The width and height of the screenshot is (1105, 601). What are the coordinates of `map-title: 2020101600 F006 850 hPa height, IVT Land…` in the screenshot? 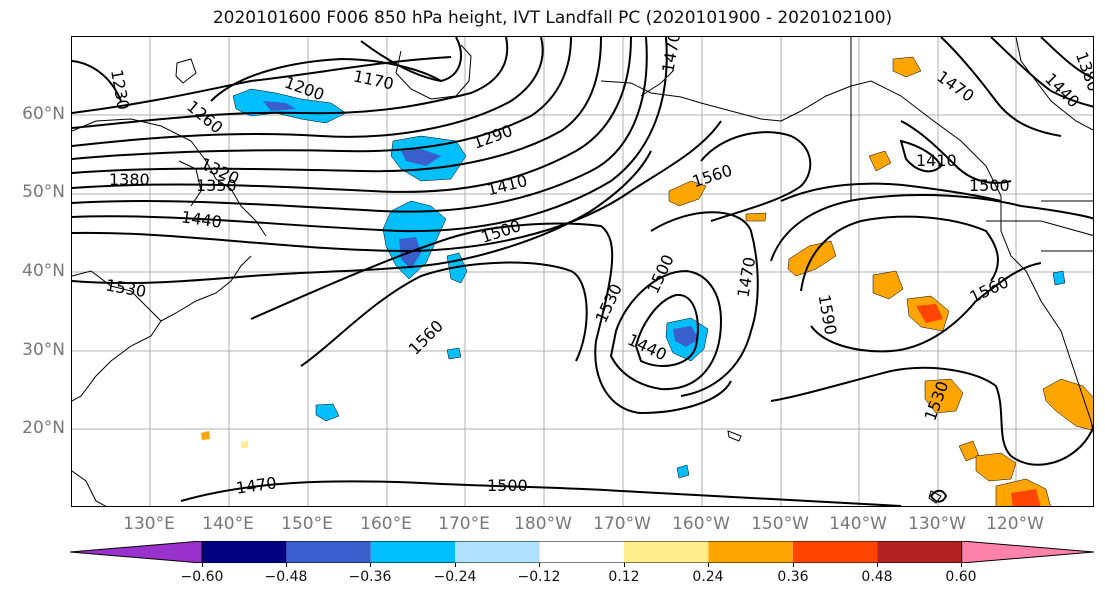 It's located at (552, 18).